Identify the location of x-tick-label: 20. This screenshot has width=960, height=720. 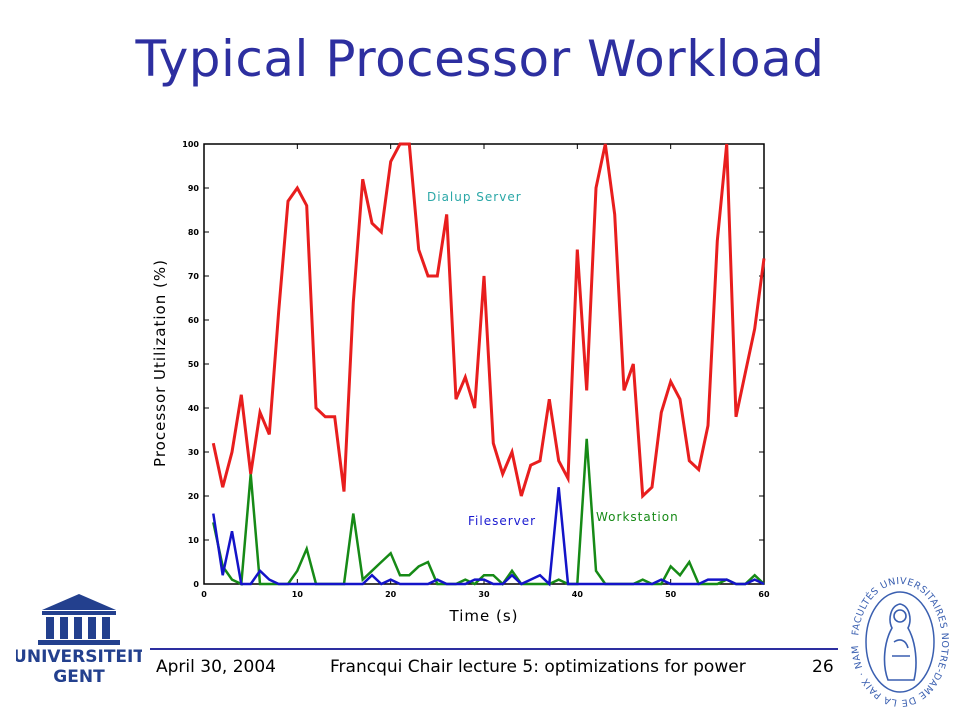
(391, 594).